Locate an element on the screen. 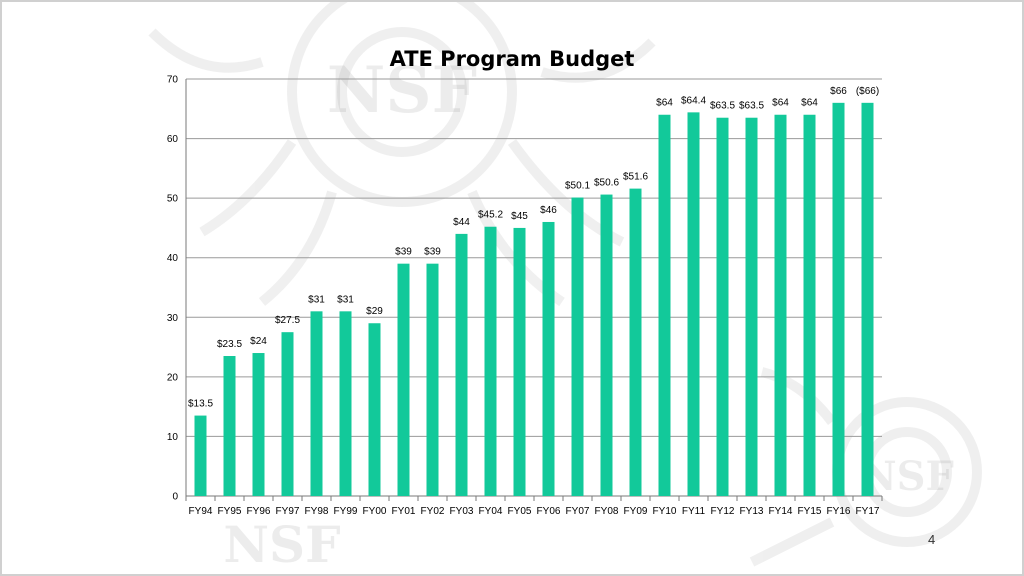  x-tick-label: FY09 is located at coordinates (636, 511).